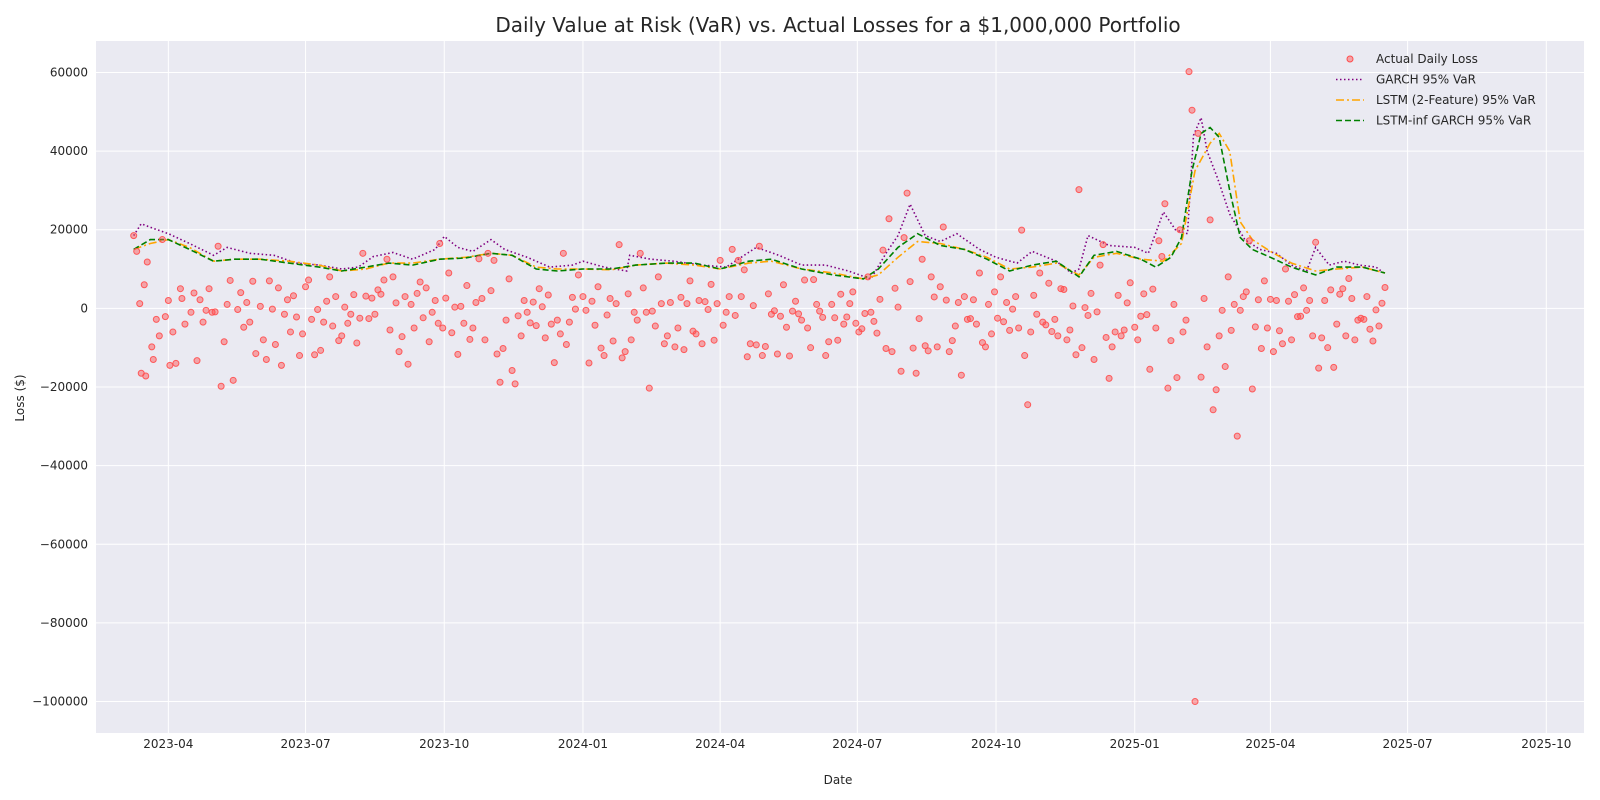 The width and height of the screenshot is (1600, 800). What do you see at coordinates (20, 397) in the screenshot?
I see `y-axis-label: Loss ($)` at bounding box center [20, 397].